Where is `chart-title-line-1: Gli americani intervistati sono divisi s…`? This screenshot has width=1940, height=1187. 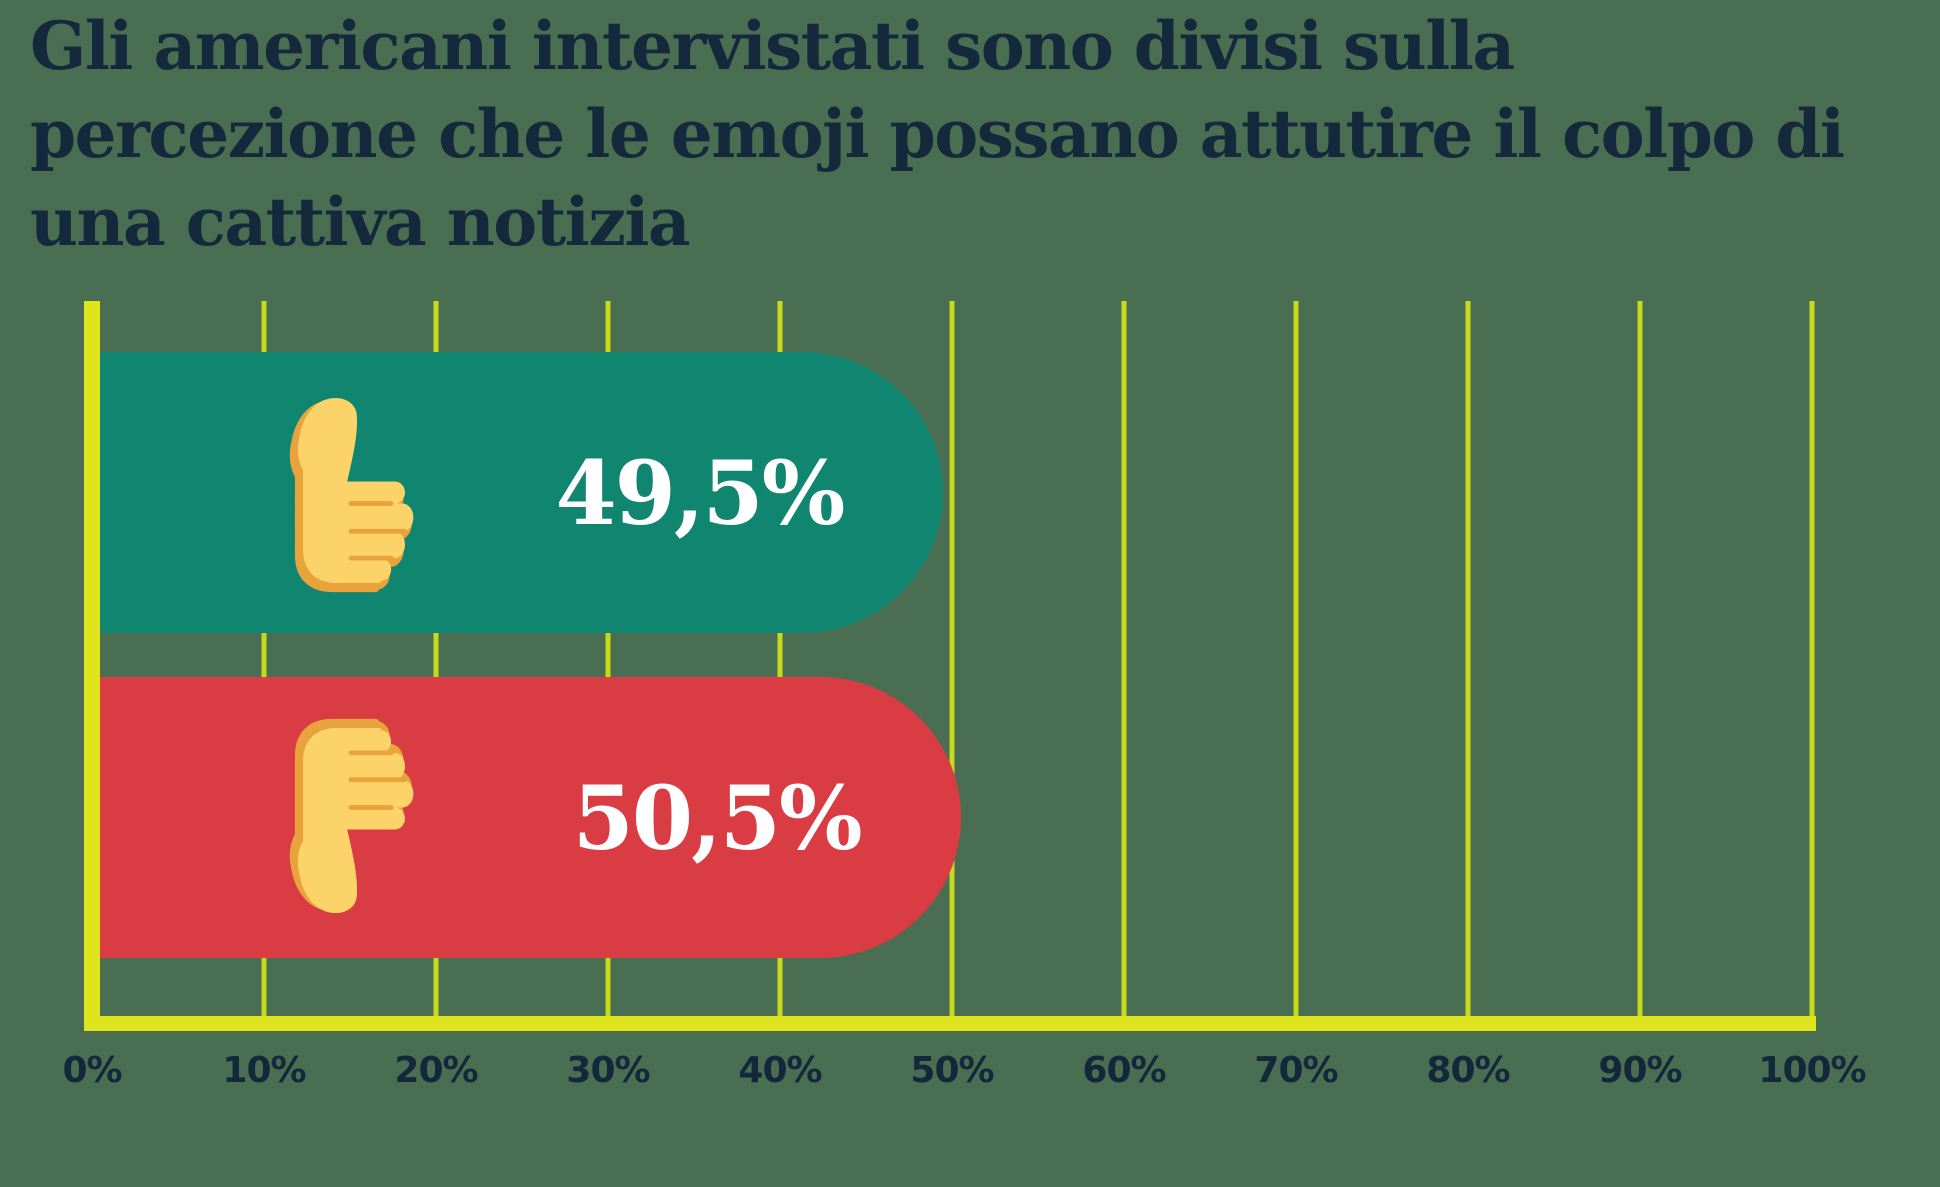
chart-title-line-1: Gli americani intervistati sono divisi s… is located at coordinates (772, 46).